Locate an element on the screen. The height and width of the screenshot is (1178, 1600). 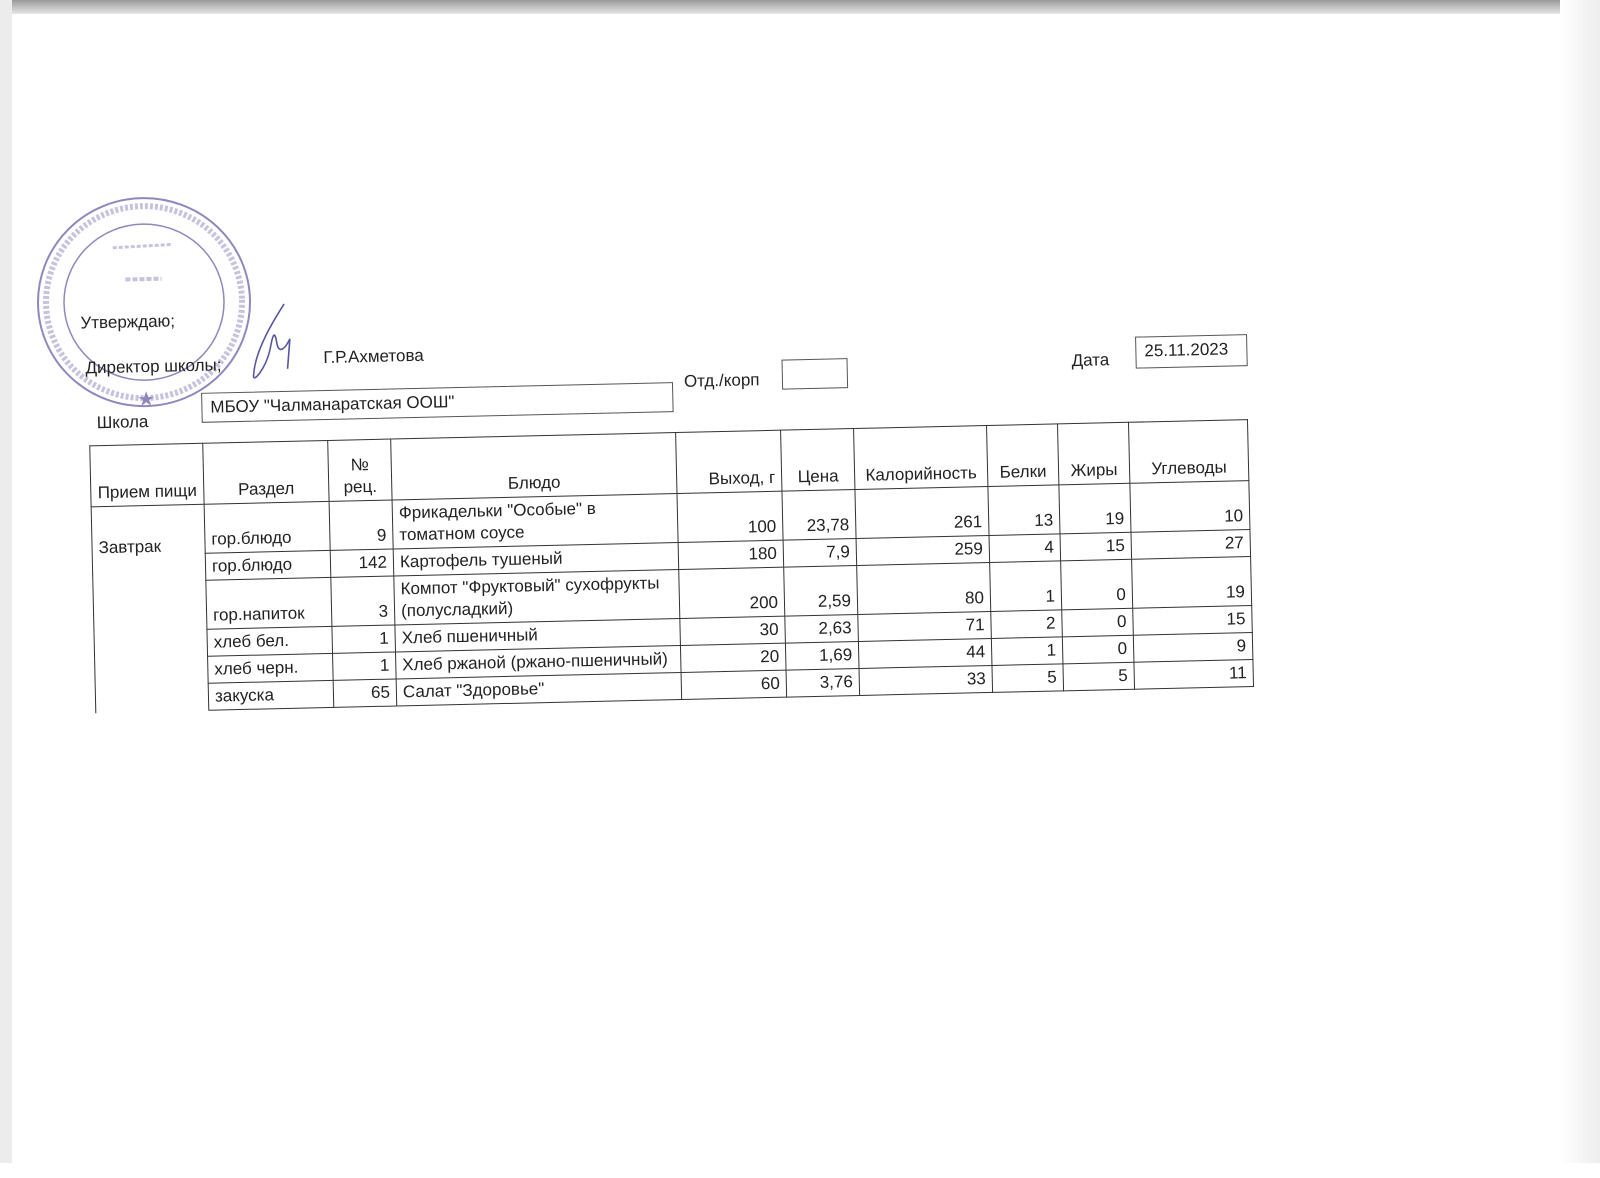
cell-yield: 180 is located at coordinates (731, 555).